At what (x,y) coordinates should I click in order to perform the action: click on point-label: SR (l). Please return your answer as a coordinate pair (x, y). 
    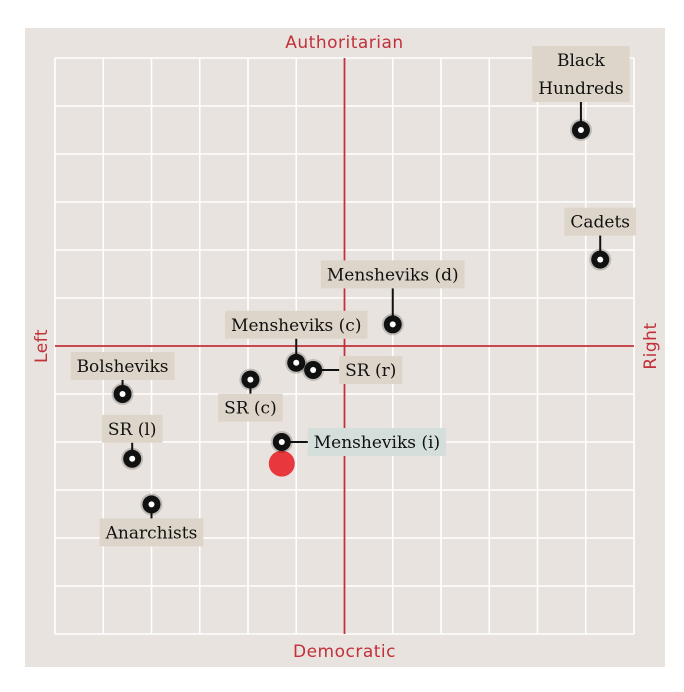
    Looking at the image, I should click on (132, 430).